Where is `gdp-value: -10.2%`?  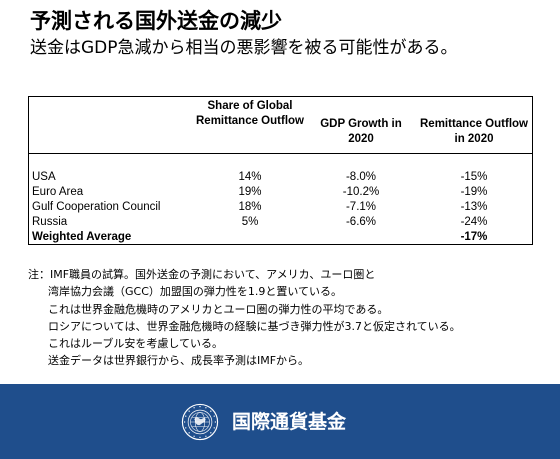 gdp-value: -10.2% is located at coordinates (361, 192).